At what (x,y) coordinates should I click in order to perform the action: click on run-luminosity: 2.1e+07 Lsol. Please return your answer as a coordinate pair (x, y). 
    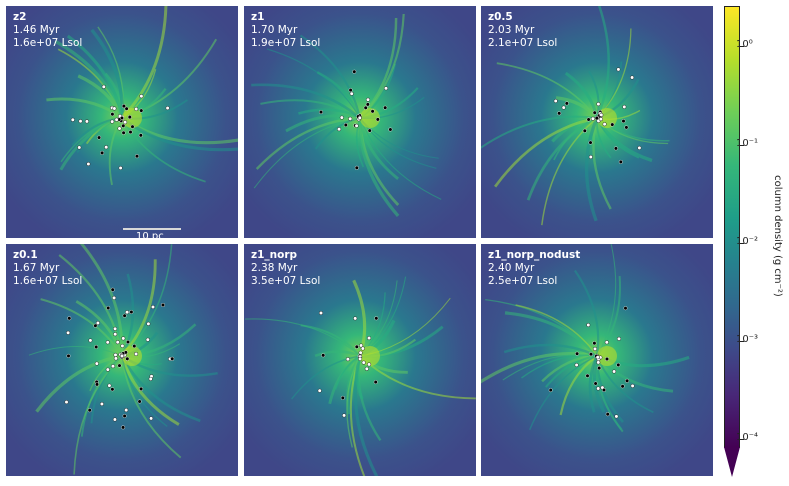
    Looking at the image, I should click on (523, 43).